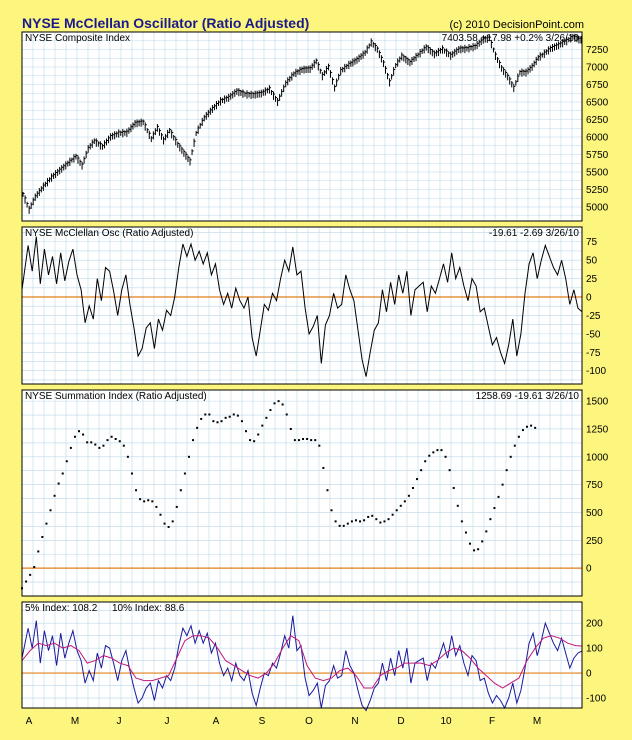 This screenshot has height=740, width=632. Describe the element at coordinates (492, 721) in the screenshot. I see `month-tick-label: F` at that location.